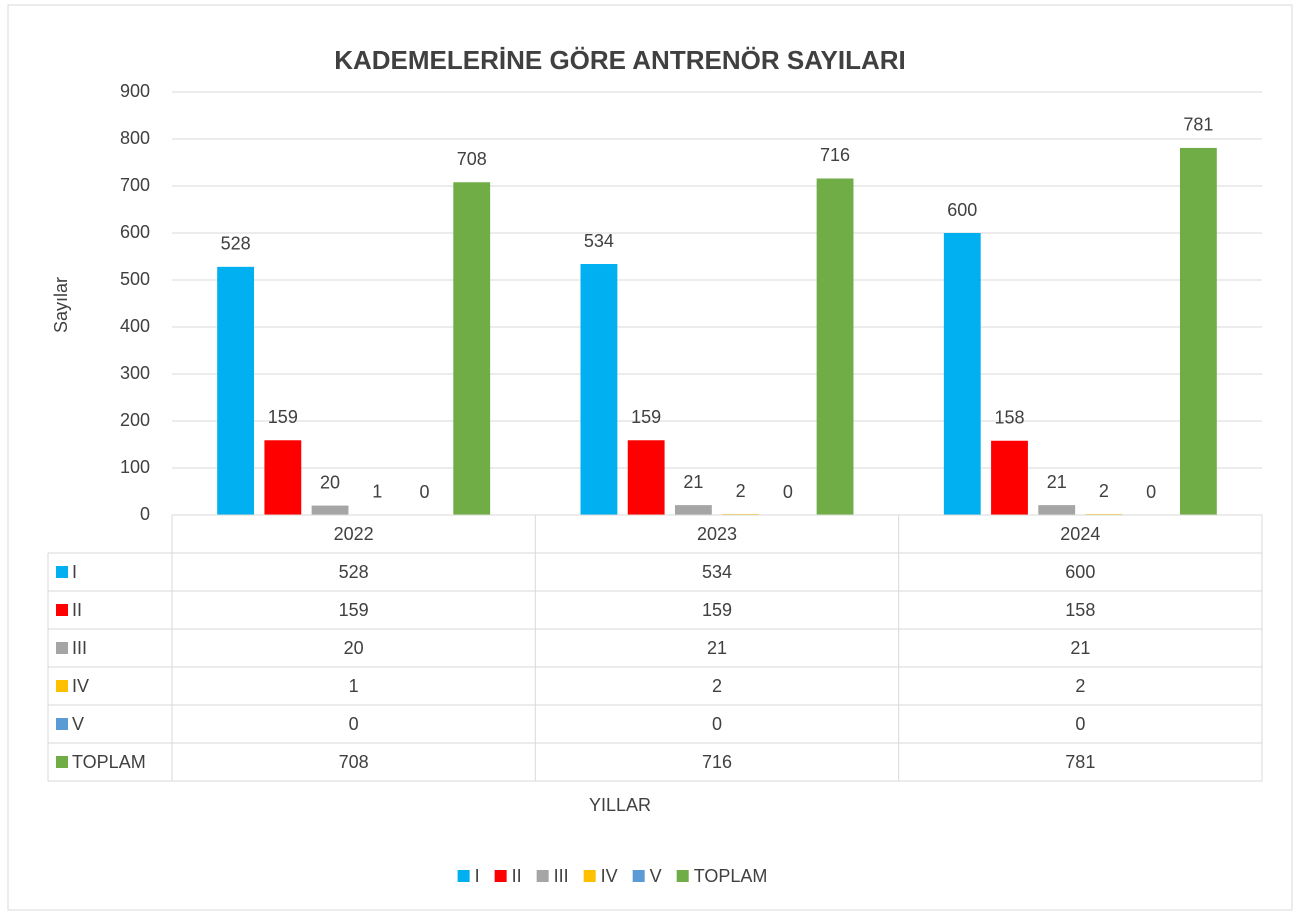 Image resolution: width=1300 pixels, height=916 pixels. What do you see at coordinates (962, 210) in the screenshot?
I see `data-label: 600` at bounding box center [962, 210].